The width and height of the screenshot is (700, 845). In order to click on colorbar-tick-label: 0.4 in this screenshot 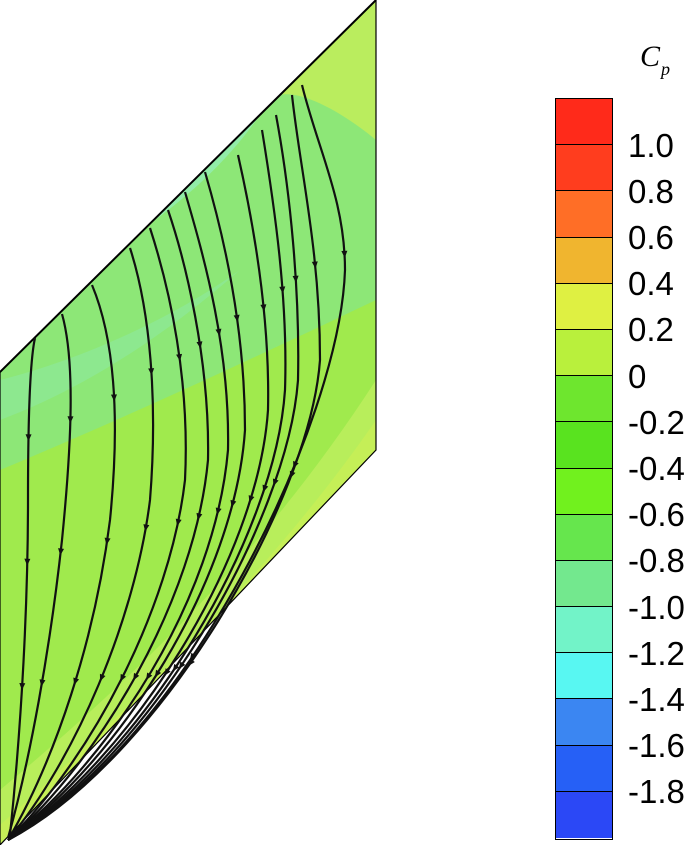, I will do `click(651, 284)`.